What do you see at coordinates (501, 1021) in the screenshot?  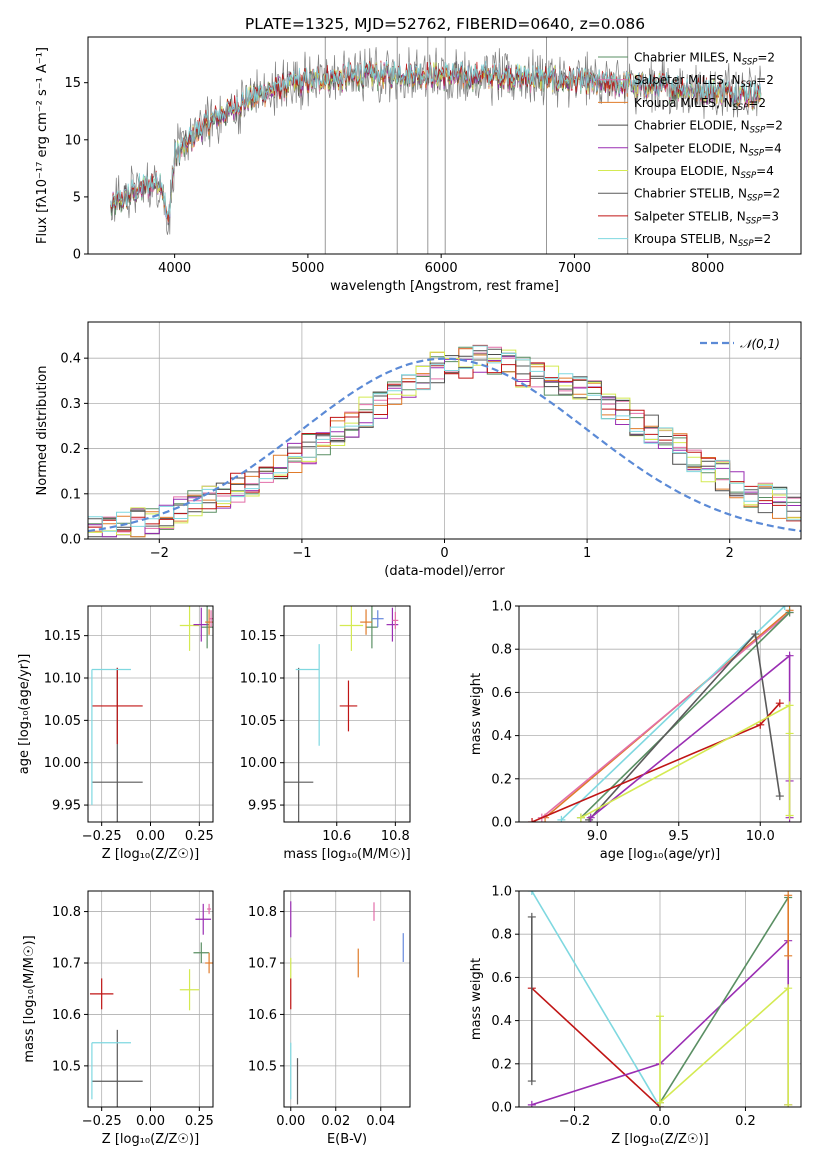 I see `massweight-vs-Z-ytick-label: 0.4` at bounding box center [501, 1021].